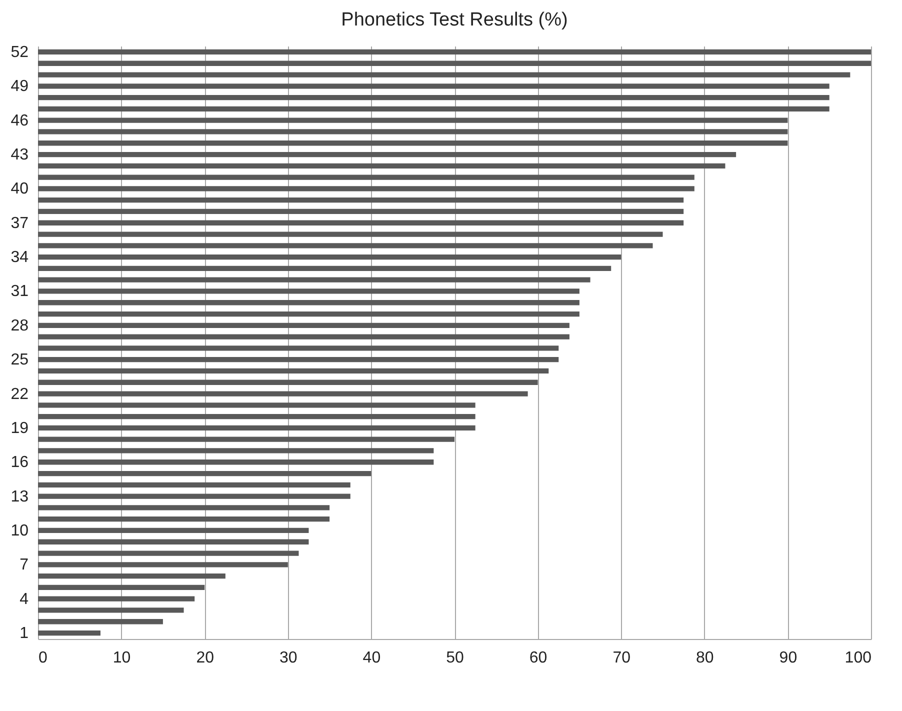  What do you see at coordinates (19, 531) in the screenshot?
I see `y-tick-label: 10` at bounding box center [19, 531].